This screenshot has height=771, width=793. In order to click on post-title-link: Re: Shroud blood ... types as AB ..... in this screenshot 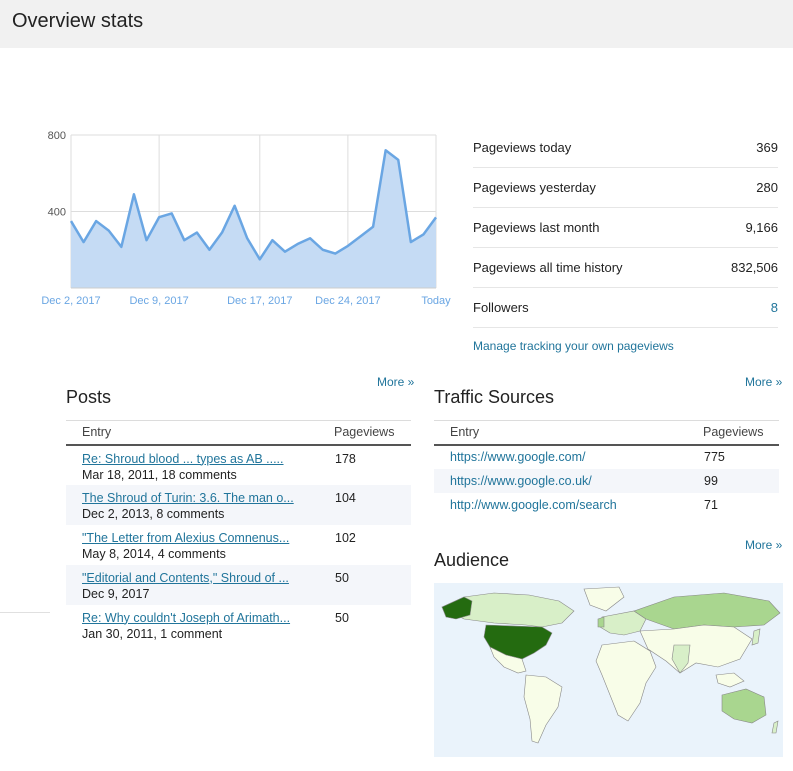, I will do `click(183, 458)`.